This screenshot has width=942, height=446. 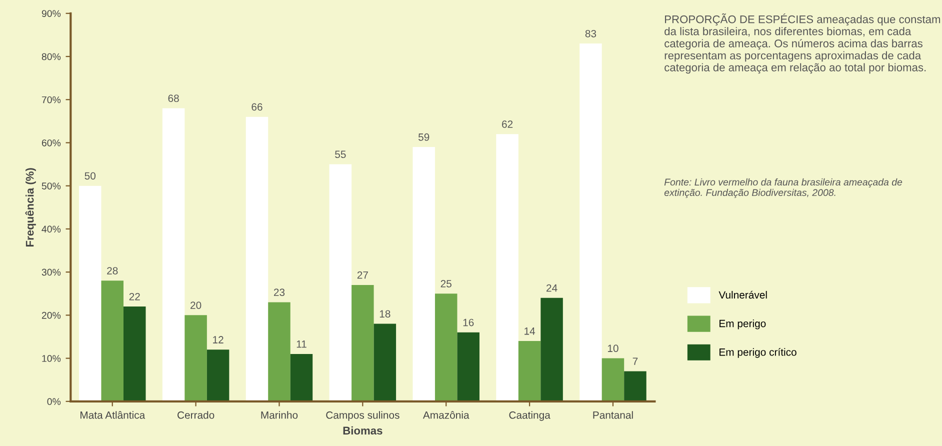 I want to click on data-label: 50, so click(x=90, y=176).